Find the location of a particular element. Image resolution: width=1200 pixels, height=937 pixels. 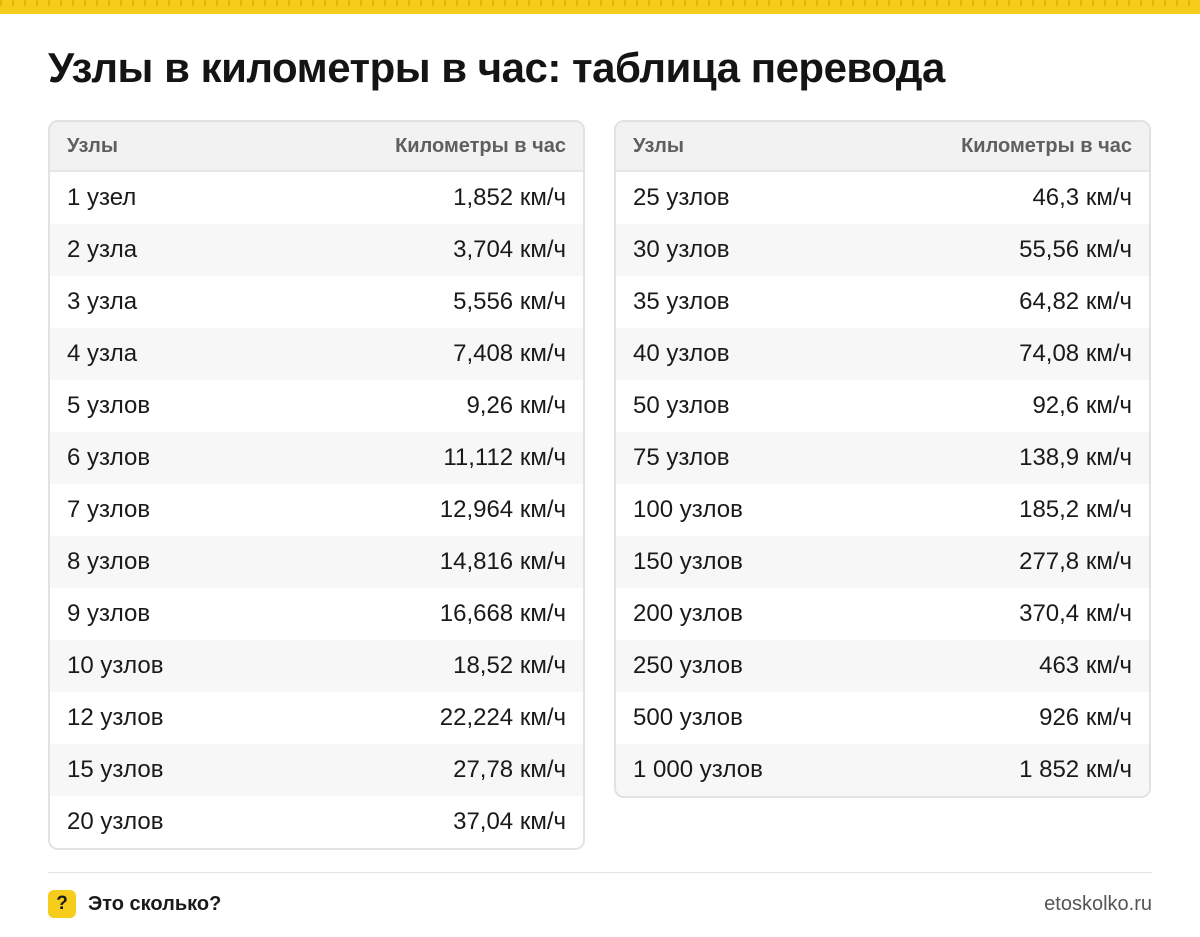

page-title: Узлы в километры в час: таблица перевода is located at coordinates (496, 67).